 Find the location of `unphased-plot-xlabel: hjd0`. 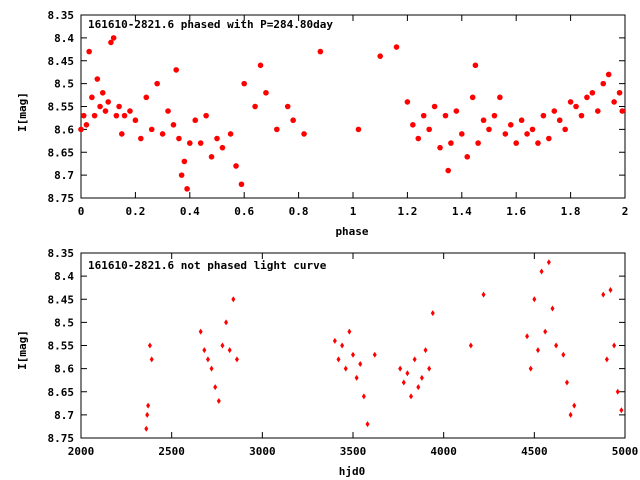

unphased-plot-xlabel: hjd0 is located at coordinates (352, 471).